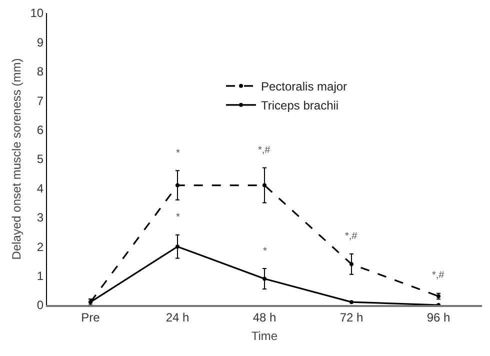  What do you see at coordinates (300, 105) in the screenshot?
I see `legend-label: Triceps brachii` at bounding box center [300, 105].